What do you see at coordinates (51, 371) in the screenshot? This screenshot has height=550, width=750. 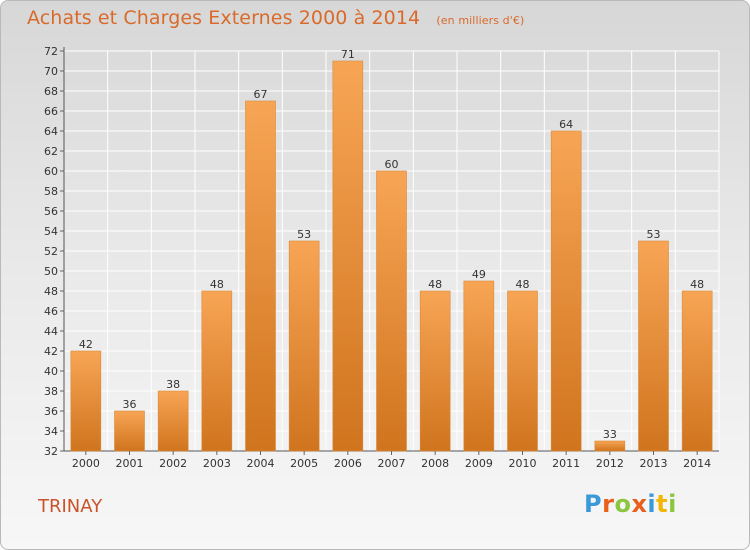 I see `y-tick-label: 40` at bounding box center [51, 371].